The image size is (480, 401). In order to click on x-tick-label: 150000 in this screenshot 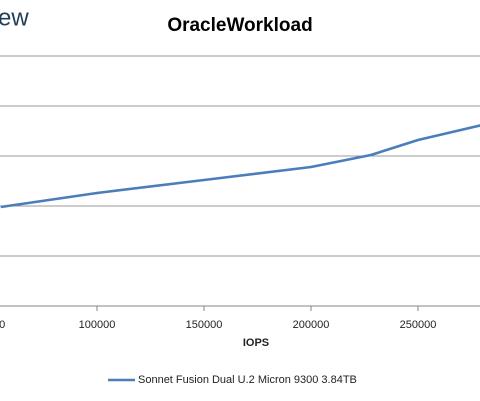, I will do `click(204, 325)`.